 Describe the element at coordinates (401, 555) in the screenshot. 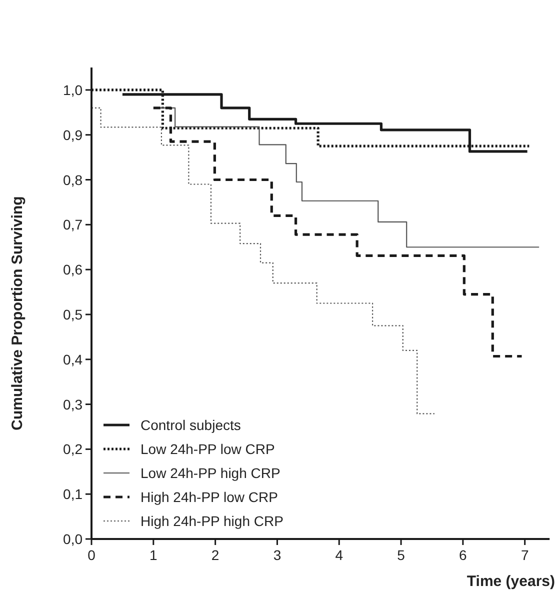

I see `x-tick-label: 5` at that location.